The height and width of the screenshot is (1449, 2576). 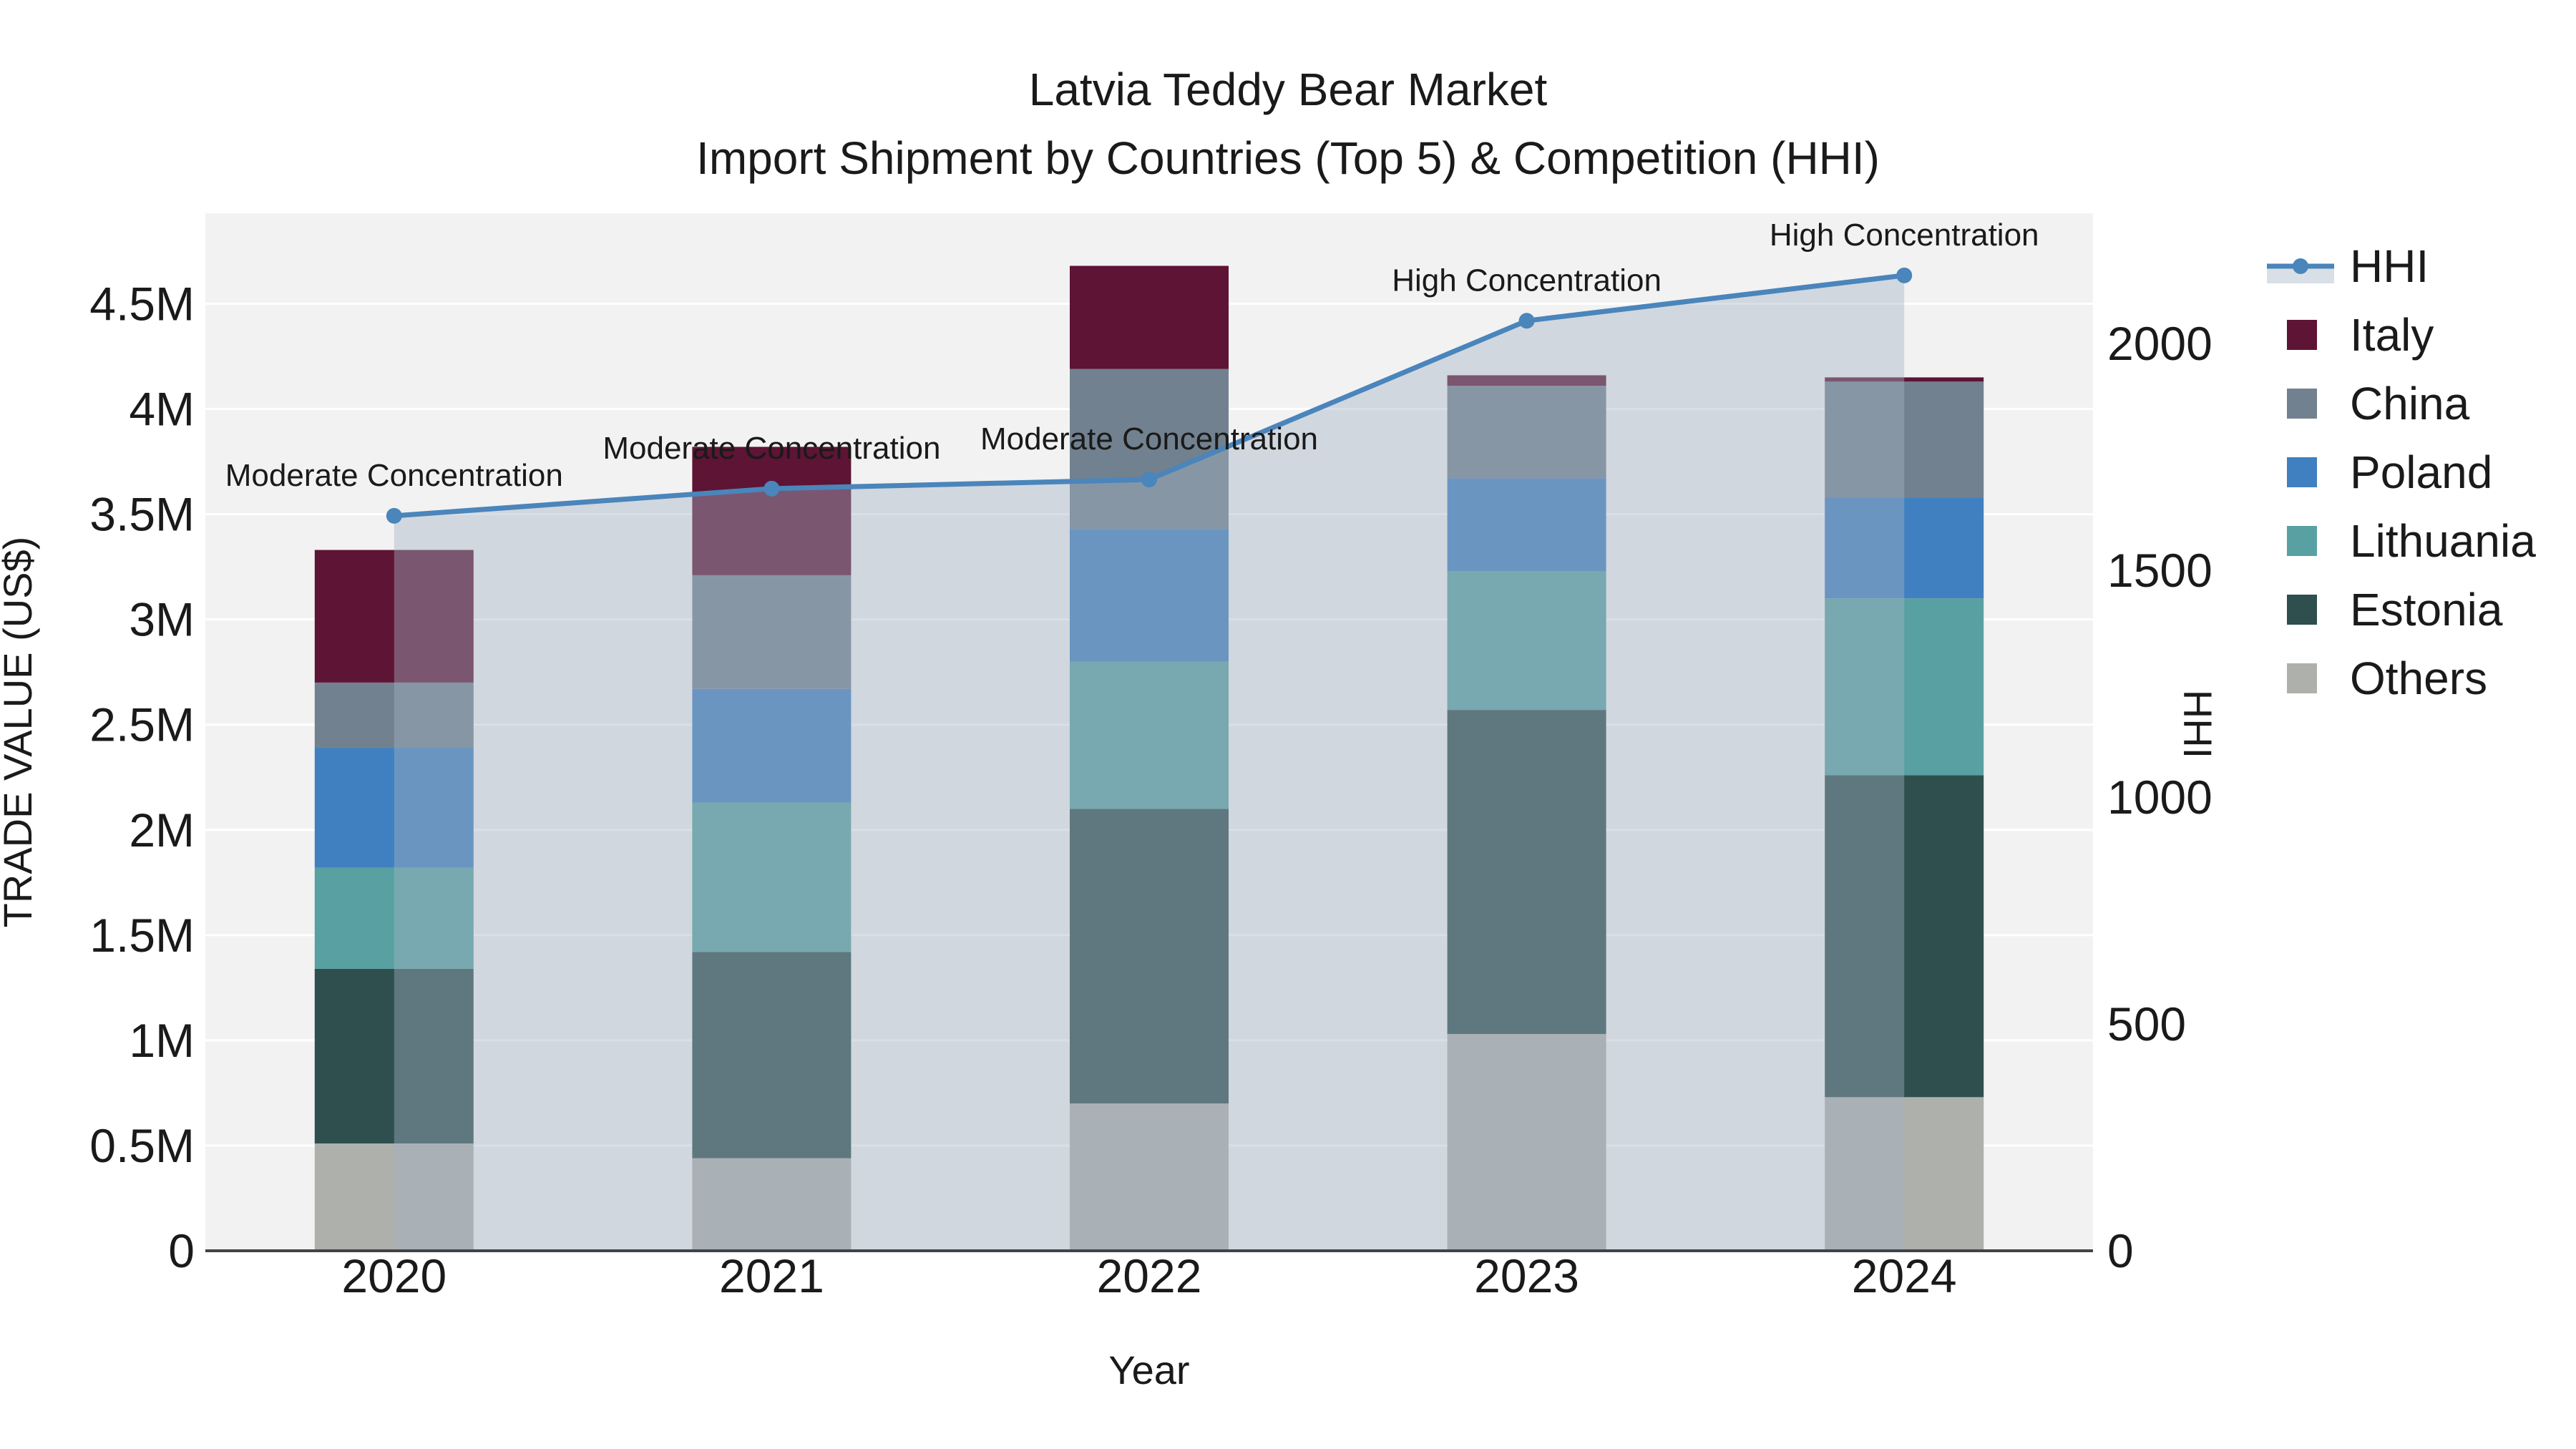 I want to click on bar-segment-china-2024, so click(x=1904, y=439).